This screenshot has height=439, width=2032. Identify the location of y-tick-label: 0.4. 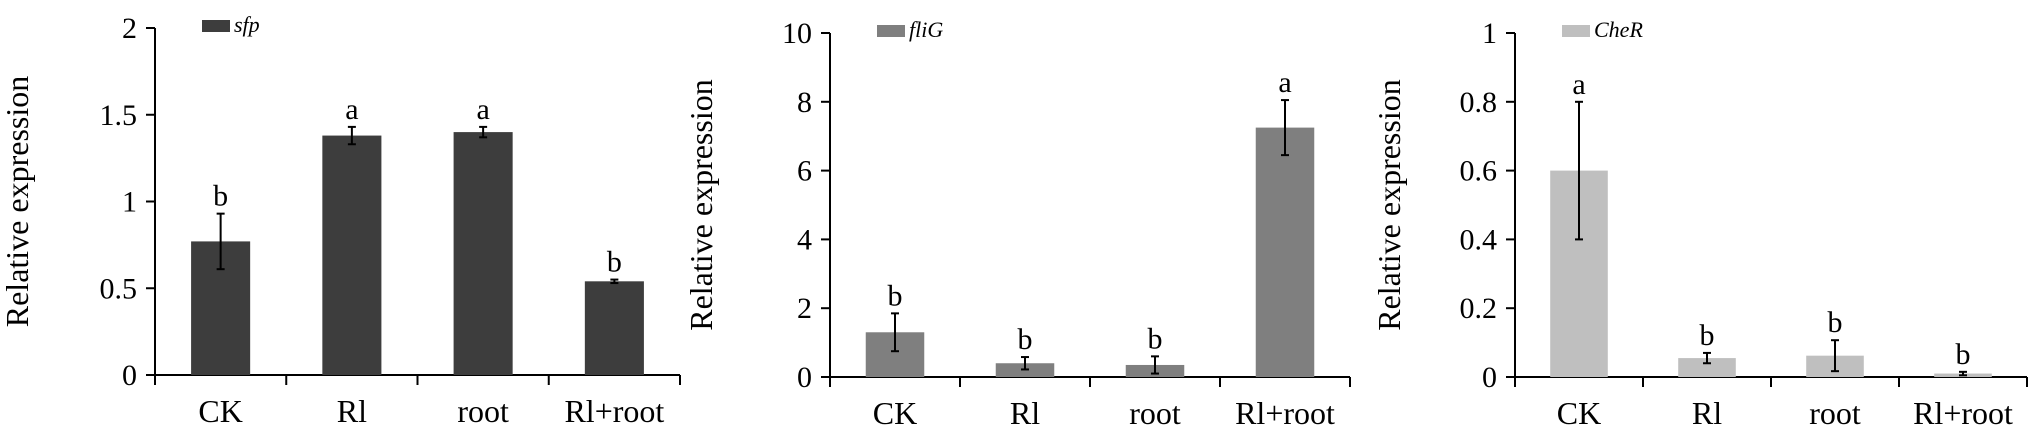
(1479, 239).